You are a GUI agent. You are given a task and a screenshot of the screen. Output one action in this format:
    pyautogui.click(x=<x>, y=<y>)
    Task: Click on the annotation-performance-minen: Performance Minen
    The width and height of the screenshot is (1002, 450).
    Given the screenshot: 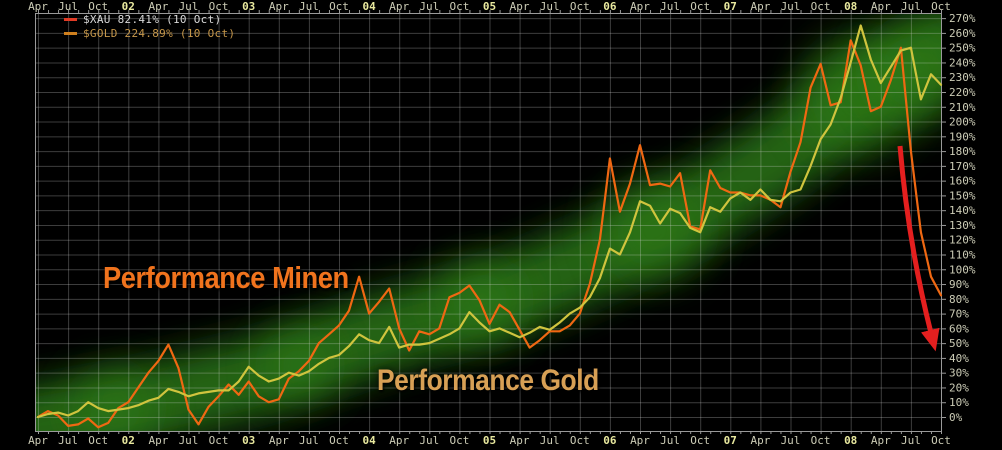 What is the action you would take?
    pyautogui.click(x=226, y=277)
    